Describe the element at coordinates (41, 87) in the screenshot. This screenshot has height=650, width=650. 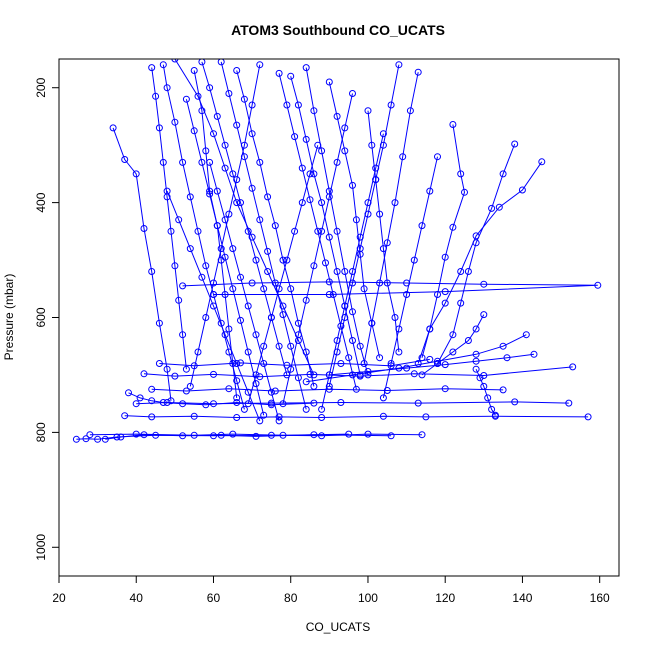
I see `y-tick-label-200: 200` at that location.